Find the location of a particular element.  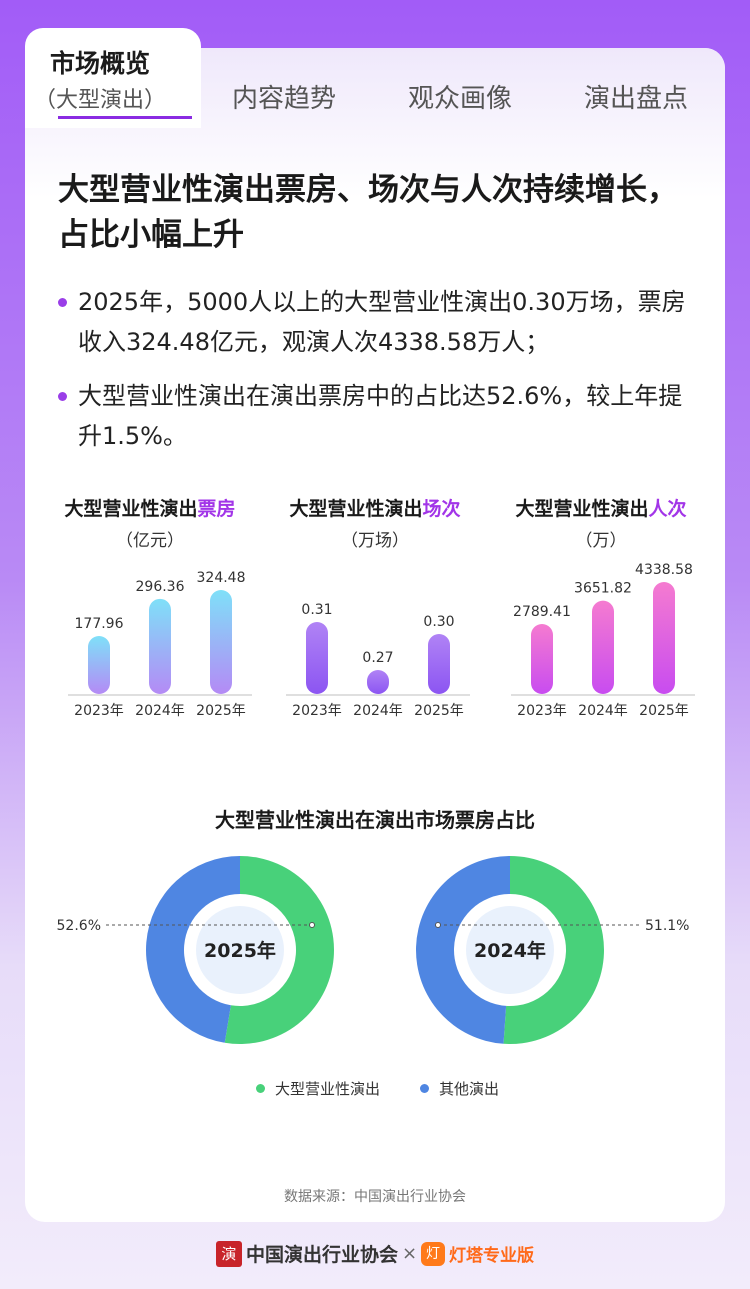

box-office-category-label: 2024年 is located at coordinates (160, 711).